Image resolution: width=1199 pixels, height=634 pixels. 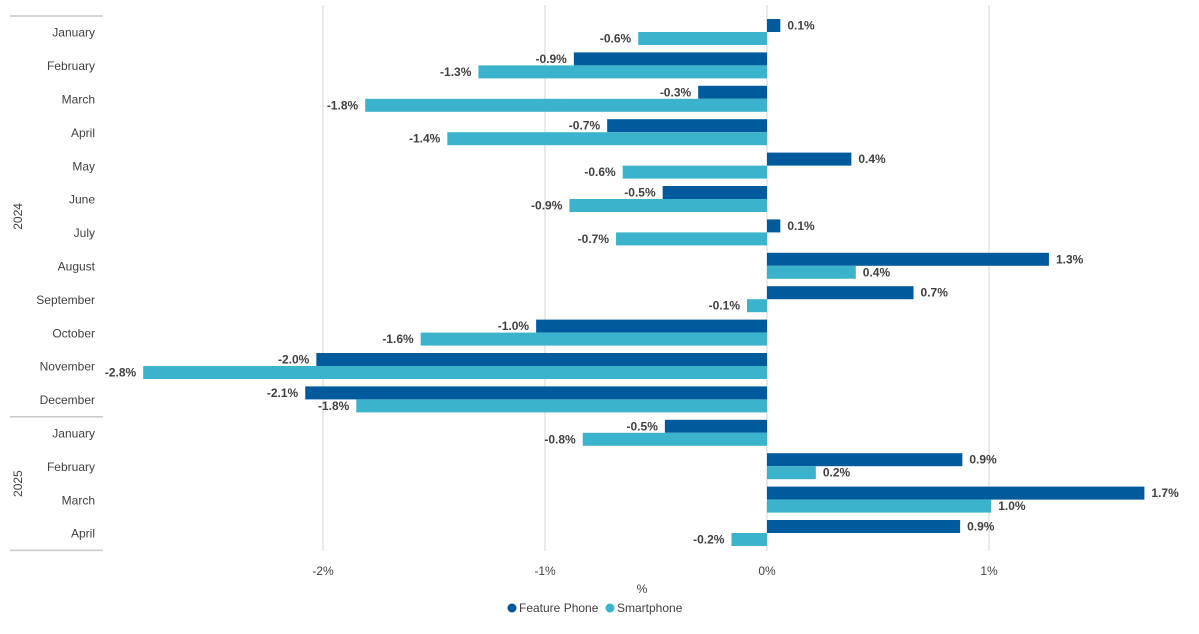 I want to click on x-tick-label: 0%, so click(x=767, y=571).